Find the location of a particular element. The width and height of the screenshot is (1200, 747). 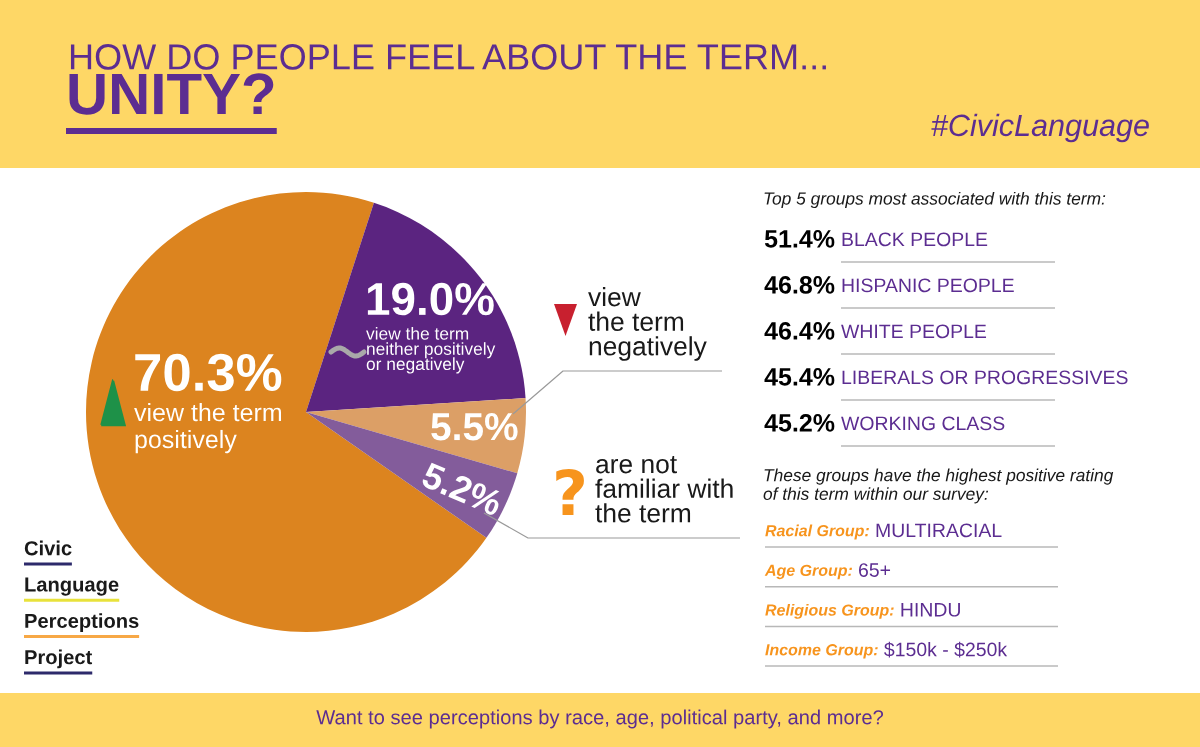

text: Civic Language Perceptions Project is located at coordinates (81, 604).